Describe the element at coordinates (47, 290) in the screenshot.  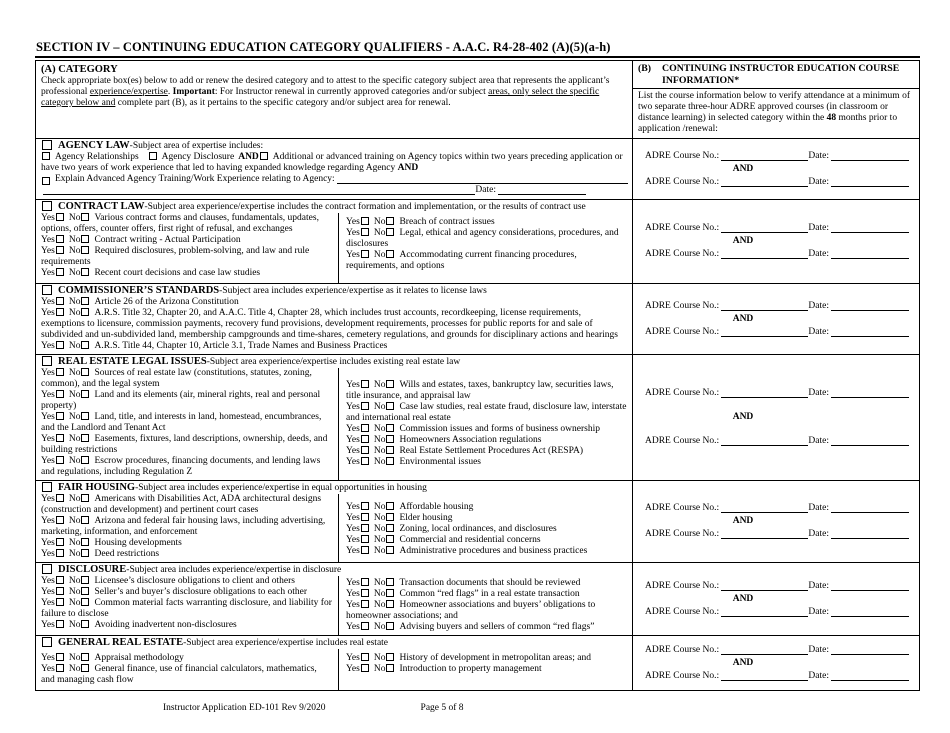
I see `commissioners-standards-checkbox` at that location.